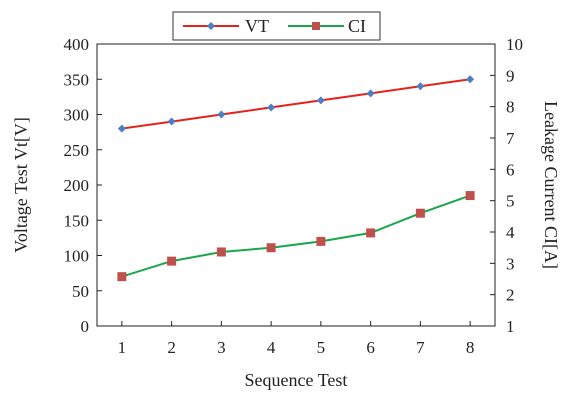  I want to click on x-tick-label: 5, so click(321, 347).